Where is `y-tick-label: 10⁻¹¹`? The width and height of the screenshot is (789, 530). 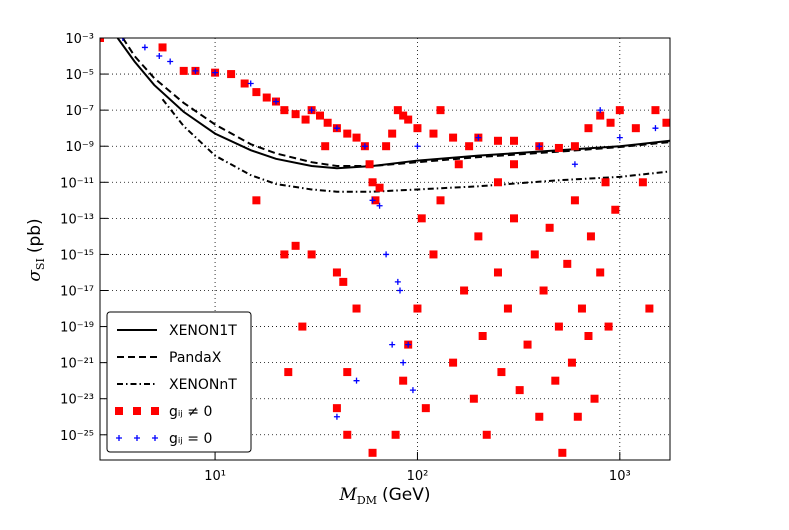 y-tick-label: 10⁻¹¹ is located at coordinates (77, 183).